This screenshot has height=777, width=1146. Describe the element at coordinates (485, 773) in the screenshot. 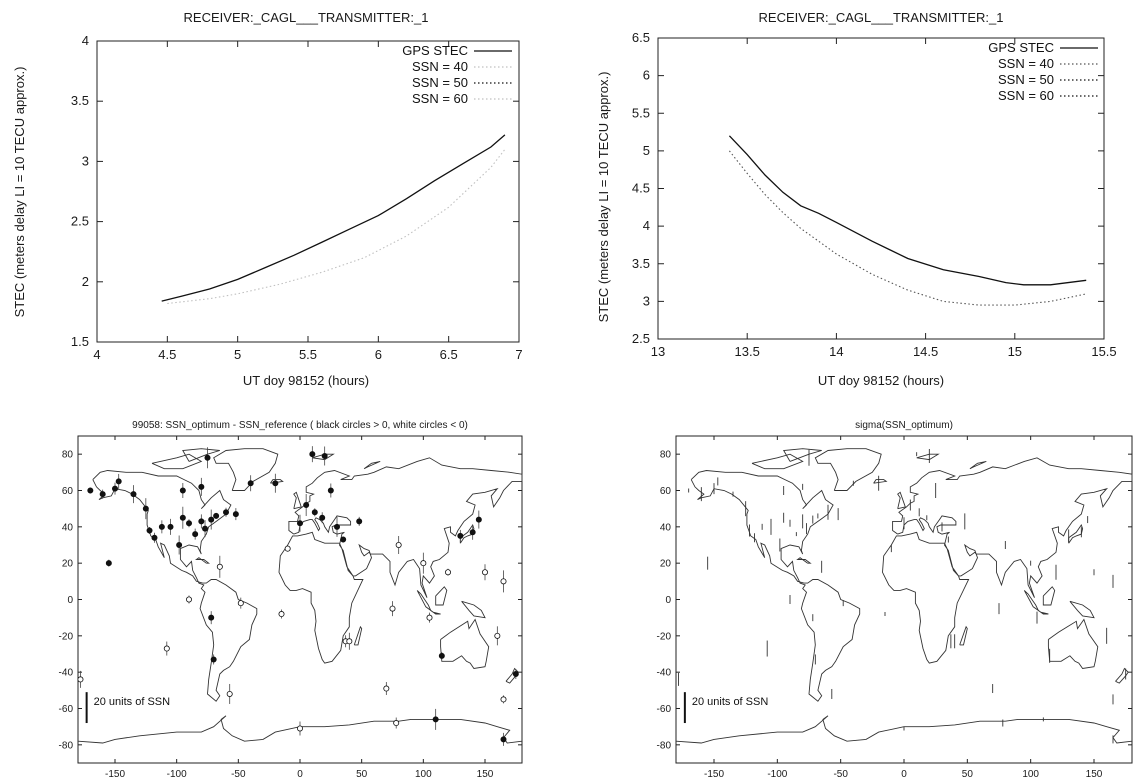

I see `x-tick-label: 150` at that location.